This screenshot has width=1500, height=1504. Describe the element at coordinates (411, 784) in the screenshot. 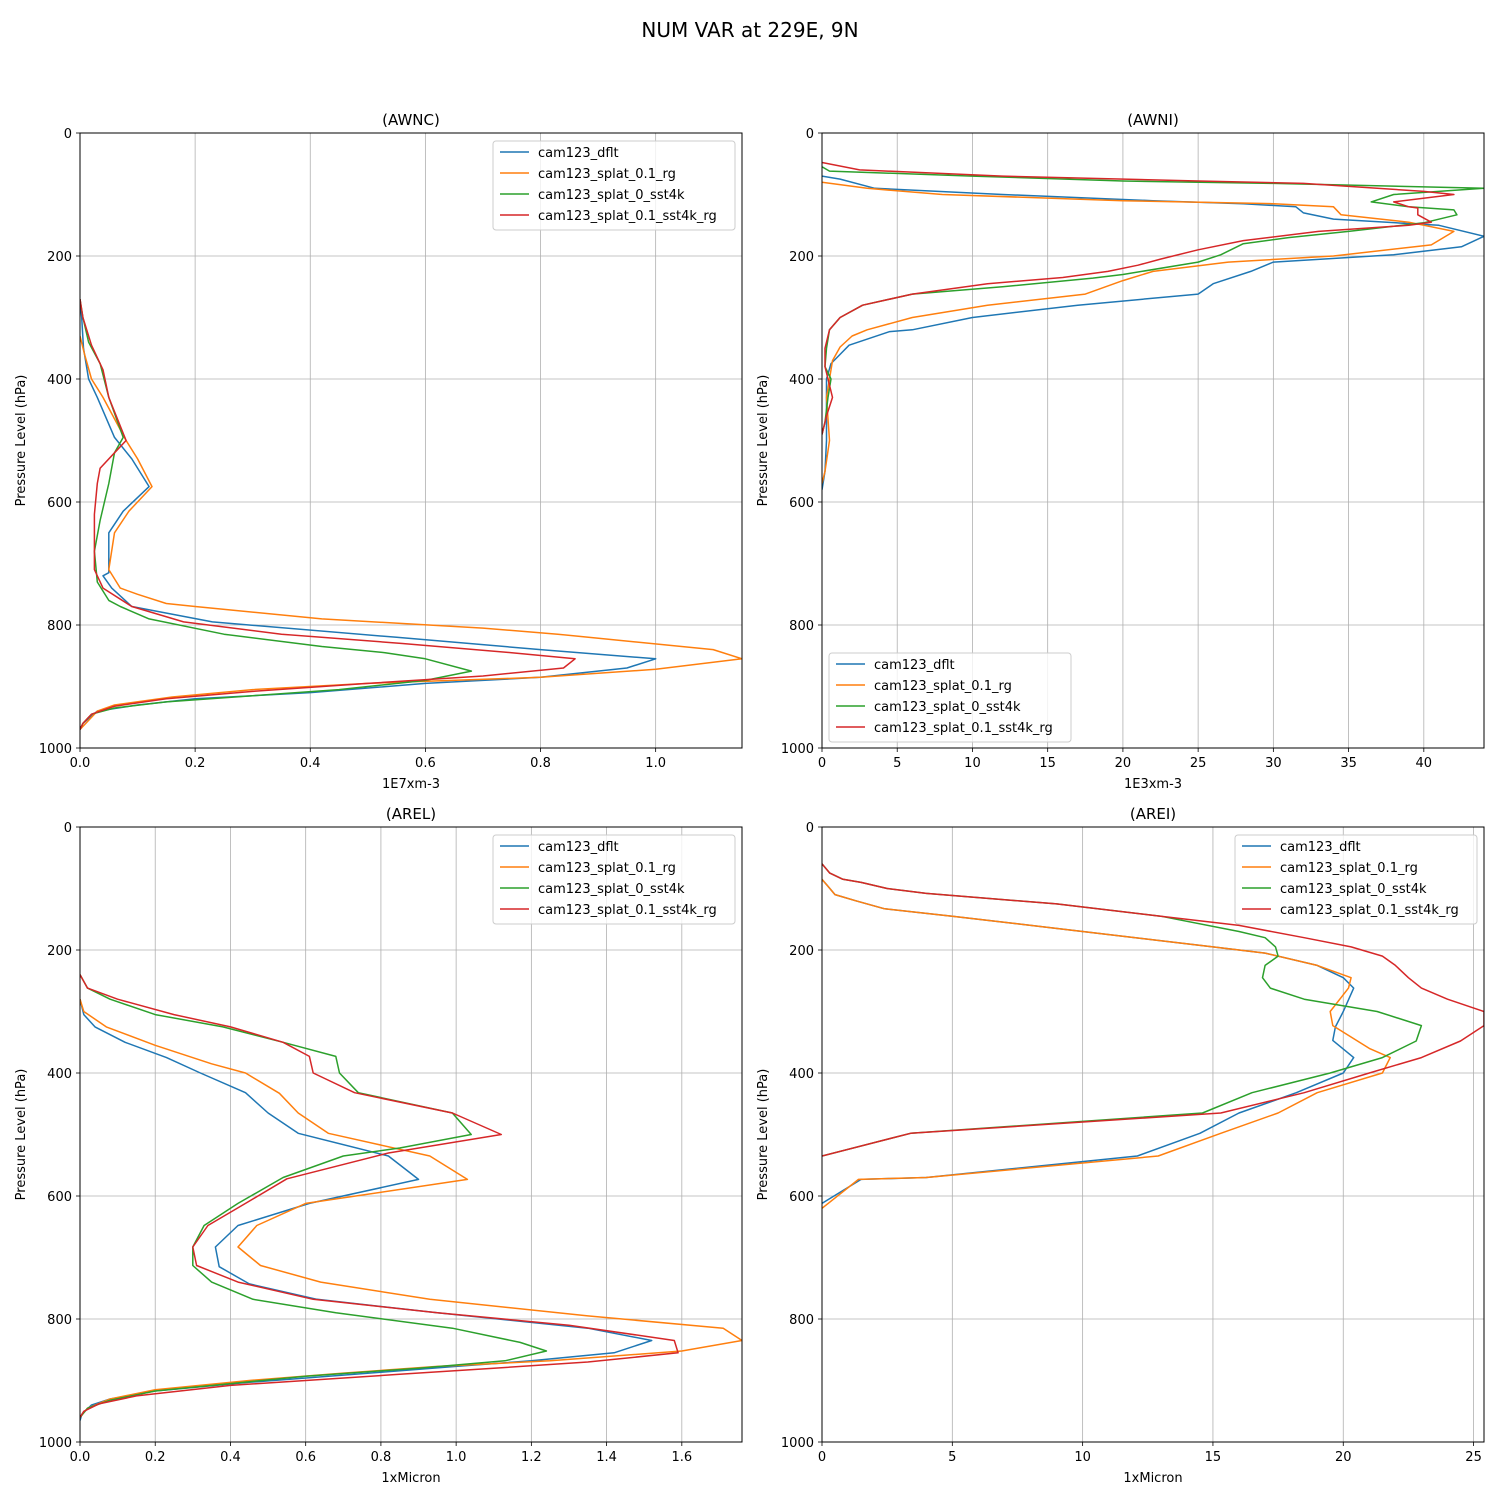

I see `x-axis-label: 1E7xm-3` at that location.